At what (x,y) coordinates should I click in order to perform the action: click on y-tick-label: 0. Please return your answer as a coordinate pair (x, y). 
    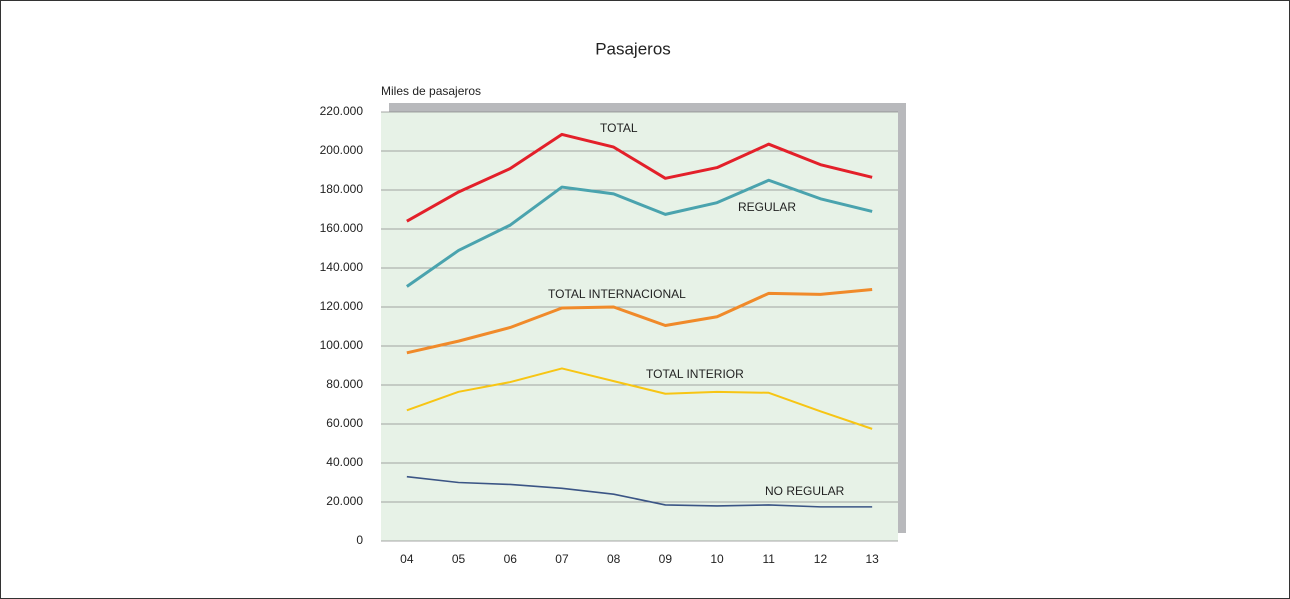
    Looking at the image, I should click on (359, 540).